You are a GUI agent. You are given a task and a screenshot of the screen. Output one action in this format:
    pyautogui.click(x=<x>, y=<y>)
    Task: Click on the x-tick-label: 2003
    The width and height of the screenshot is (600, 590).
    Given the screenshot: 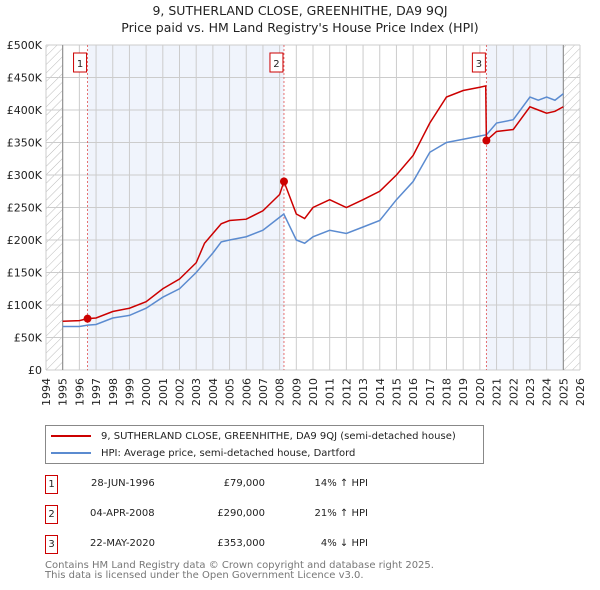 What is the action you would take?
    pyautogui.click(x=196, y=392)
    